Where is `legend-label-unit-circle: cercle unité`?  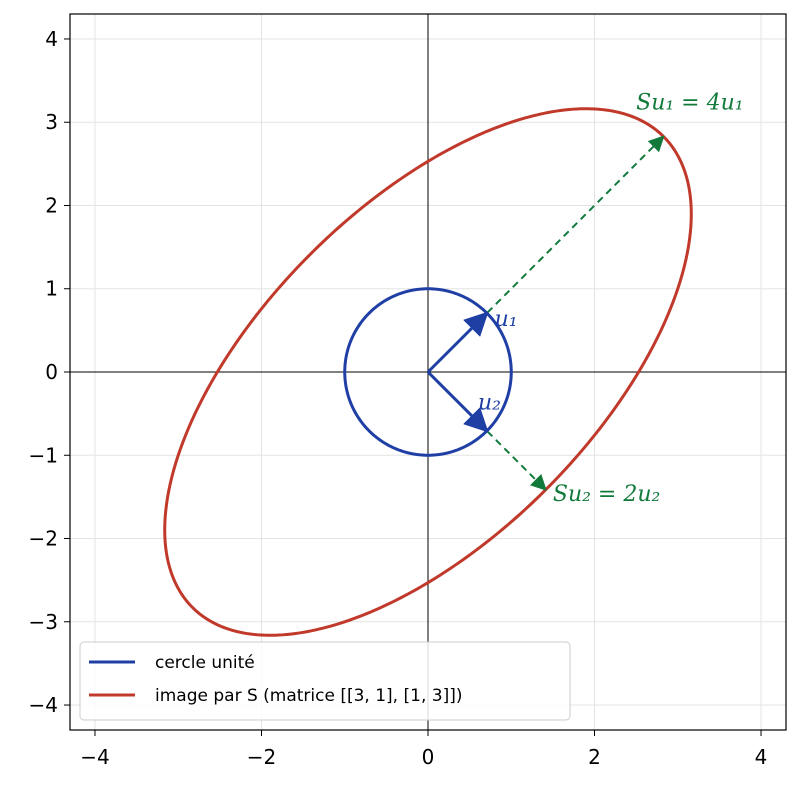
legend-label-unit-circle: cercle unité is located at coordinates (205, 663).